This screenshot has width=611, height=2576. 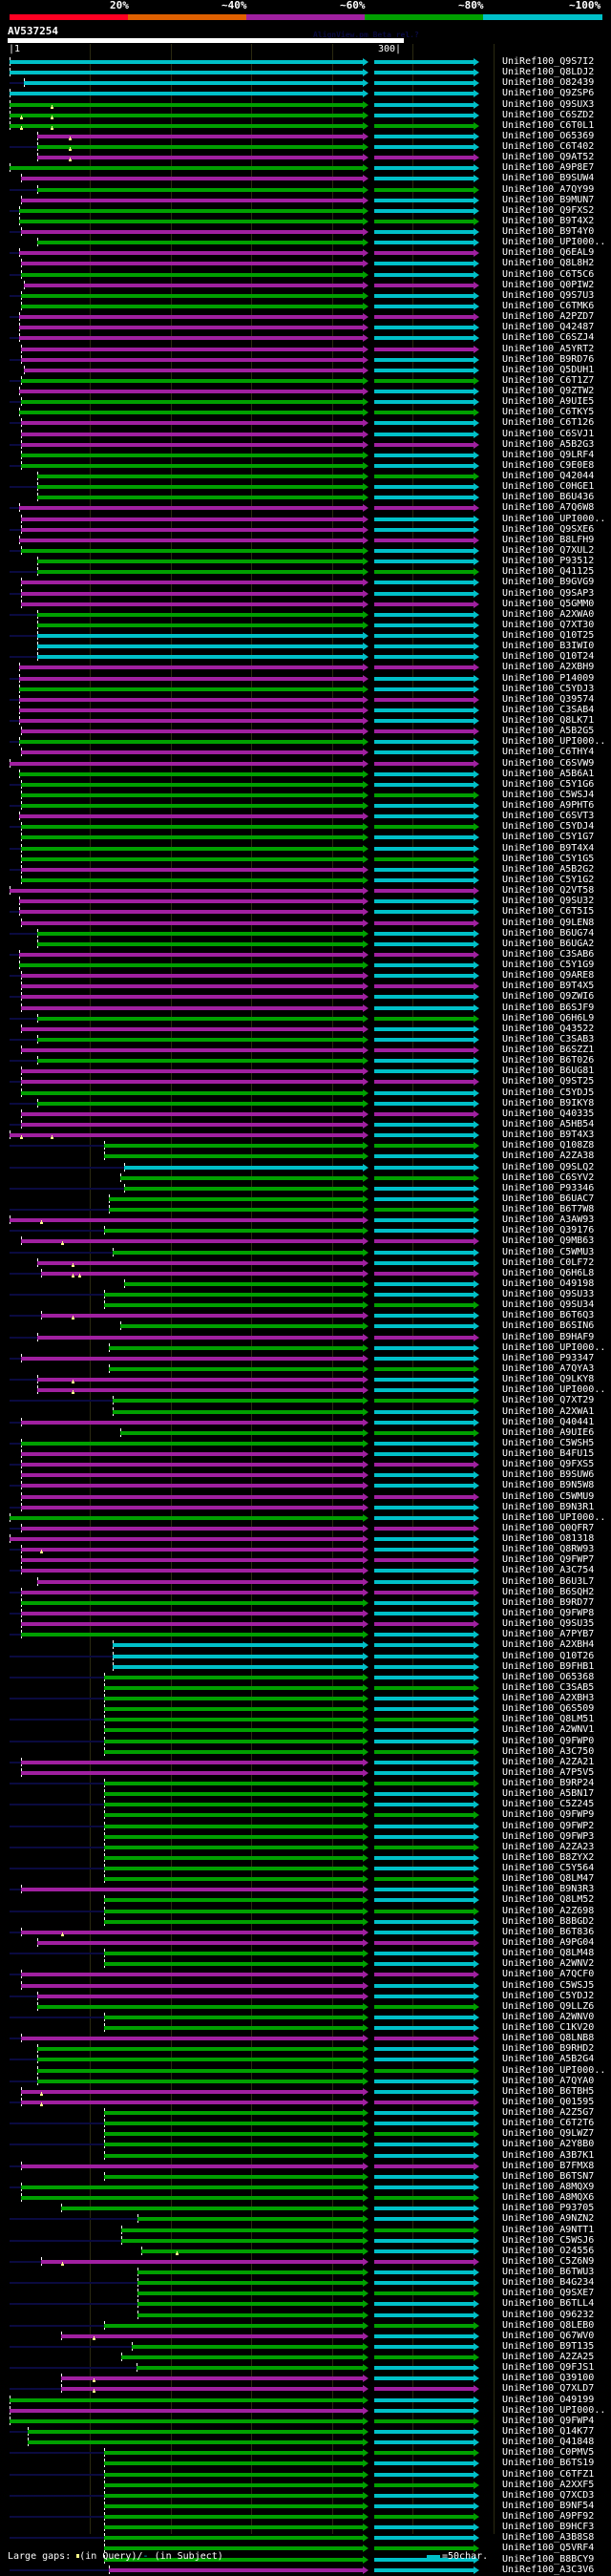 I want to click on subject-id-link: UniRef100_Q9MB63, so click(x=548, y=1241).